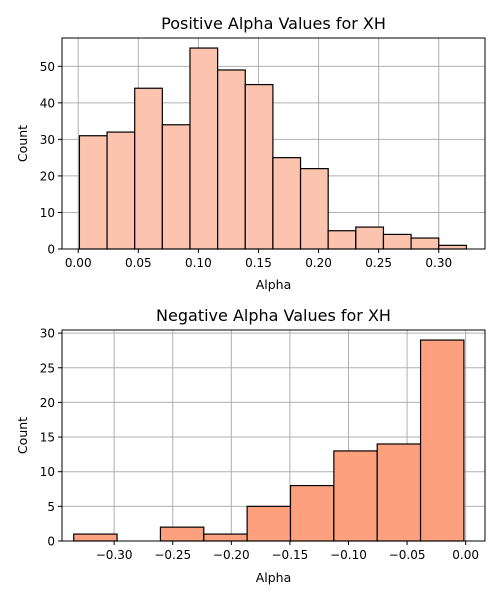 The width and height of the screenshot is (500, 600). Describe the element at coordinates (51, 250) in the screenshot. I see `positive-y-tick-label: 0` at that location.